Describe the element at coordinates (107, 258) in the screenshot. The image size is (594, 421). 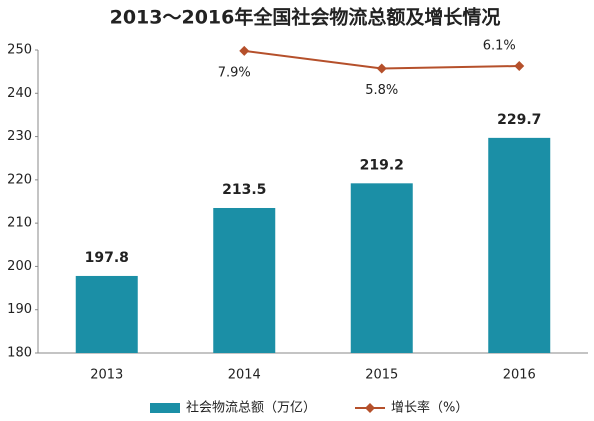
I see `value-label: 197.8` at that location.